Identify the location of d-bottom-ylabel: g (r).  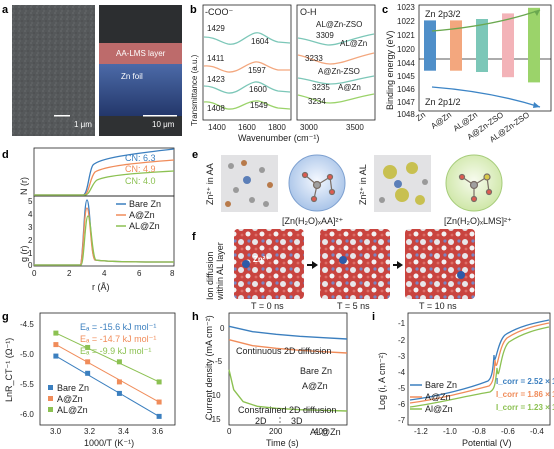
(24, 254).